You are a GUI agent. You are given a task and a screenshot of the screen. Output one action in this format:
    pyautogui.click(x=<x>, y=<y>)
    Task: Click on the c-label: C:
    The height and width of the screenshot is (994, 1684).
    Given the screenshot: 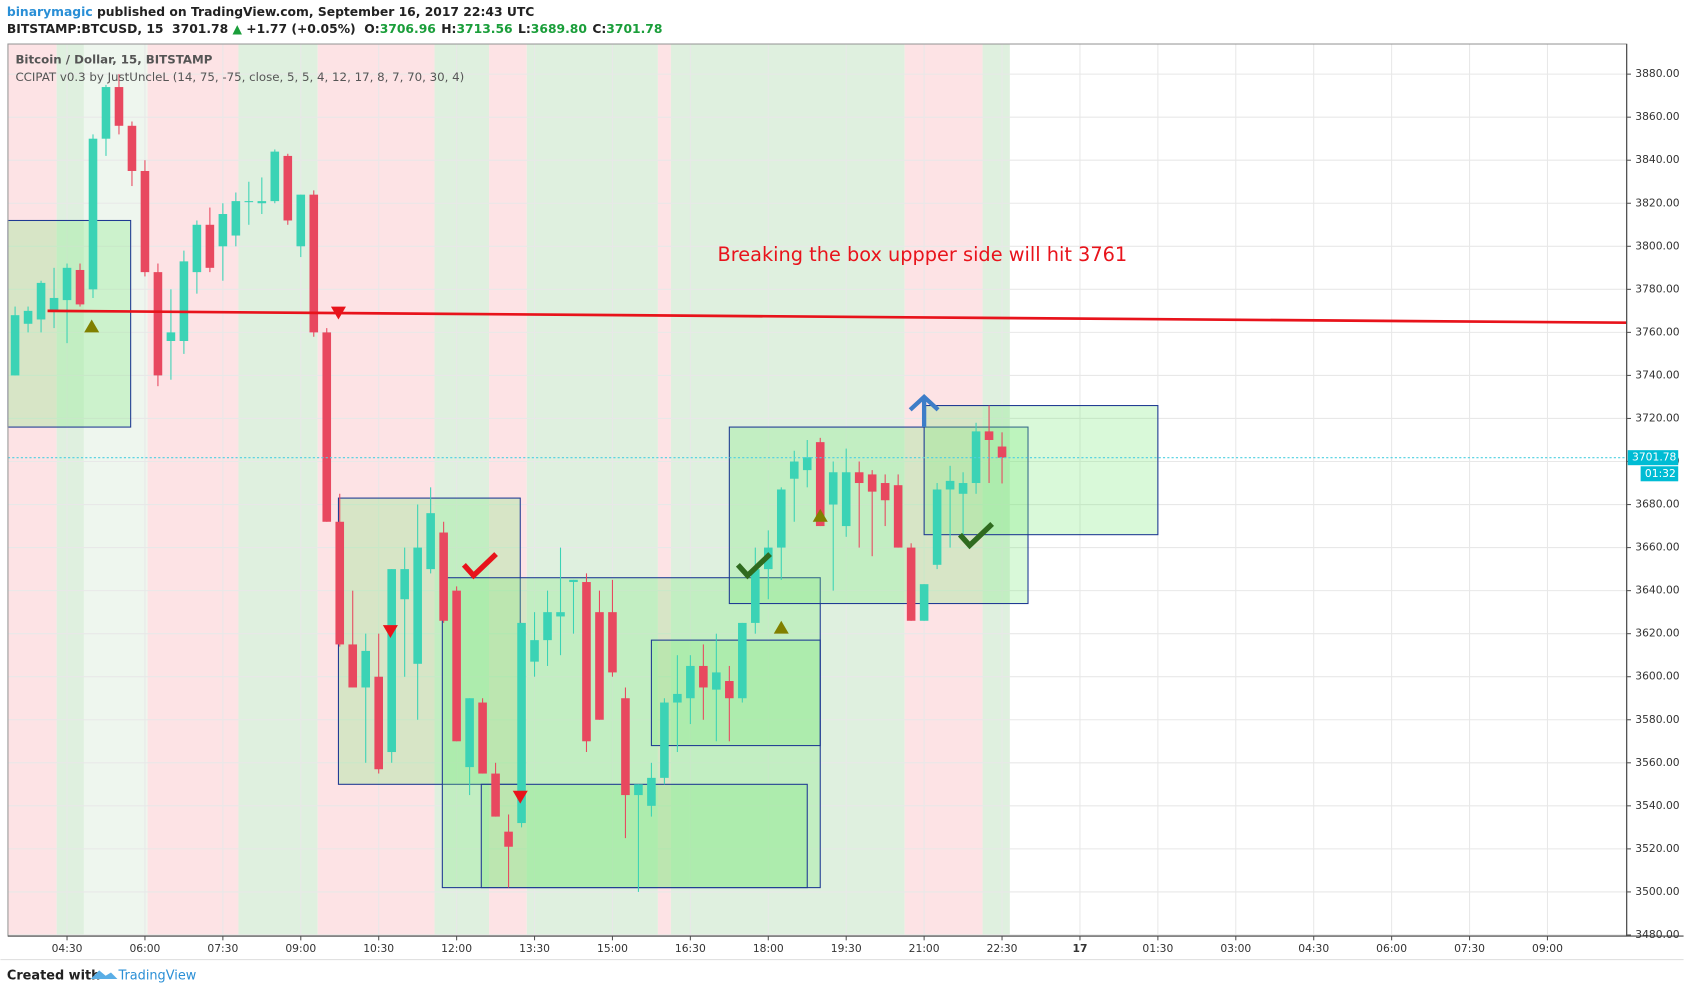 What is the action you would take?
    pyautogui.click(x=599, y=28)
    